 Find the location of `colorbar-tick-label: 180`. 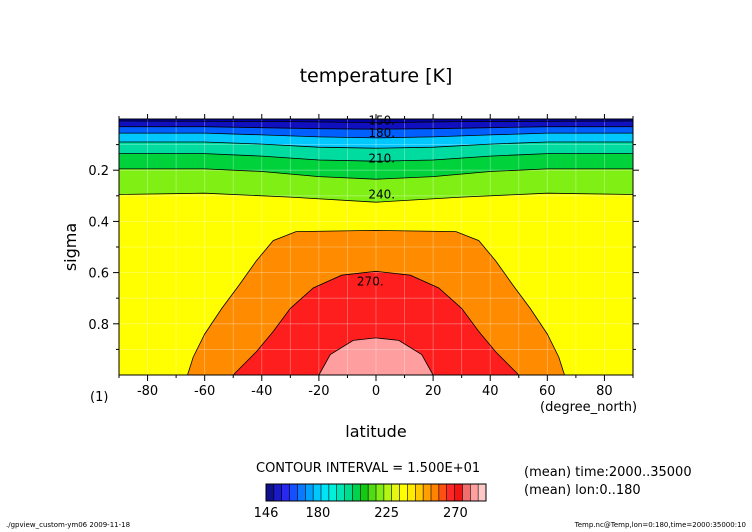

colorbar-tick-label: 180 is located at coordinates (318, 513).